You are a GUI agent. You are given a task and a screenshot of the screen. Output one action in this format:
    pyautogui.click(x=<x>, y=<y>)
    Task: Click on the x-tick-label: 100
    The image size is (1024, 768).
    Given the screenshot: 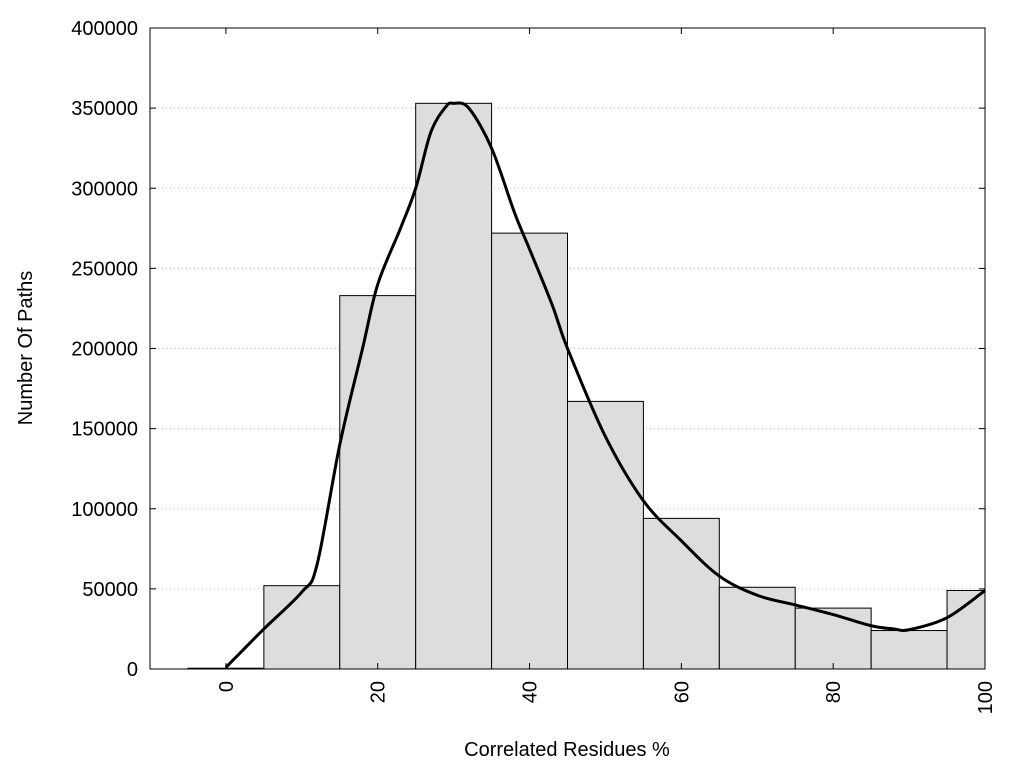 What is the action you would take?
    pyautogui.click(x=986, y=697)
    